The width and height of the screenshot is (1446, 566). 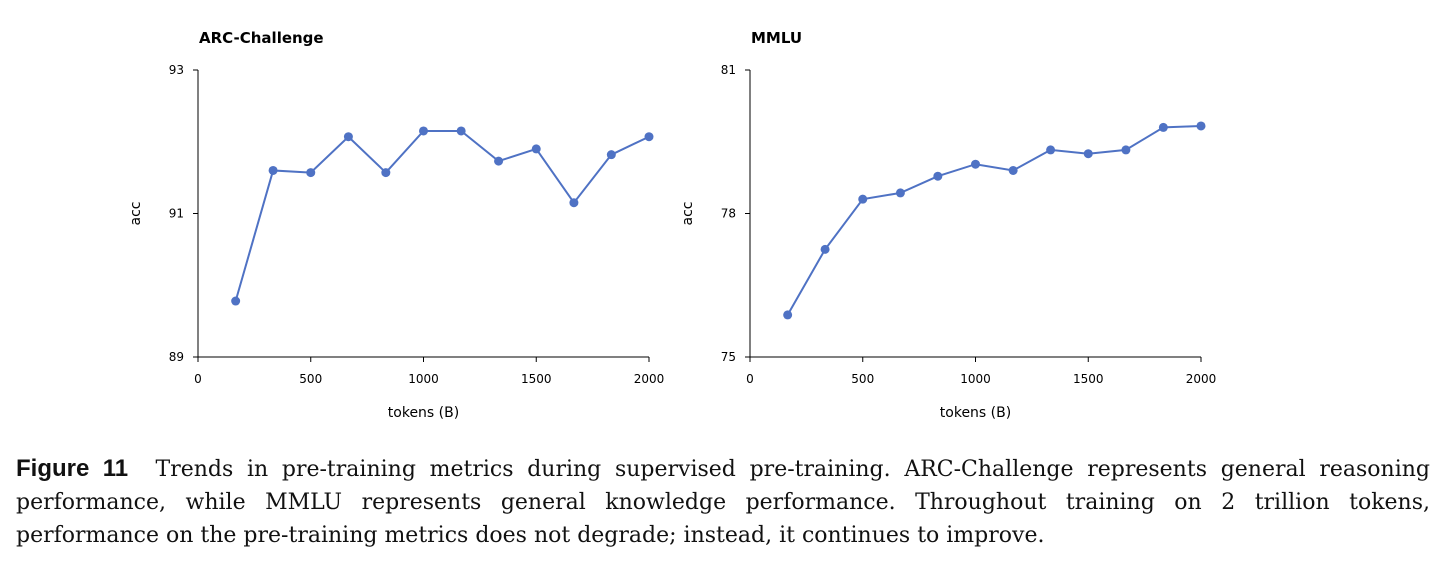 I want to click on y-tick-label: 93, so click(x=176, y=70).